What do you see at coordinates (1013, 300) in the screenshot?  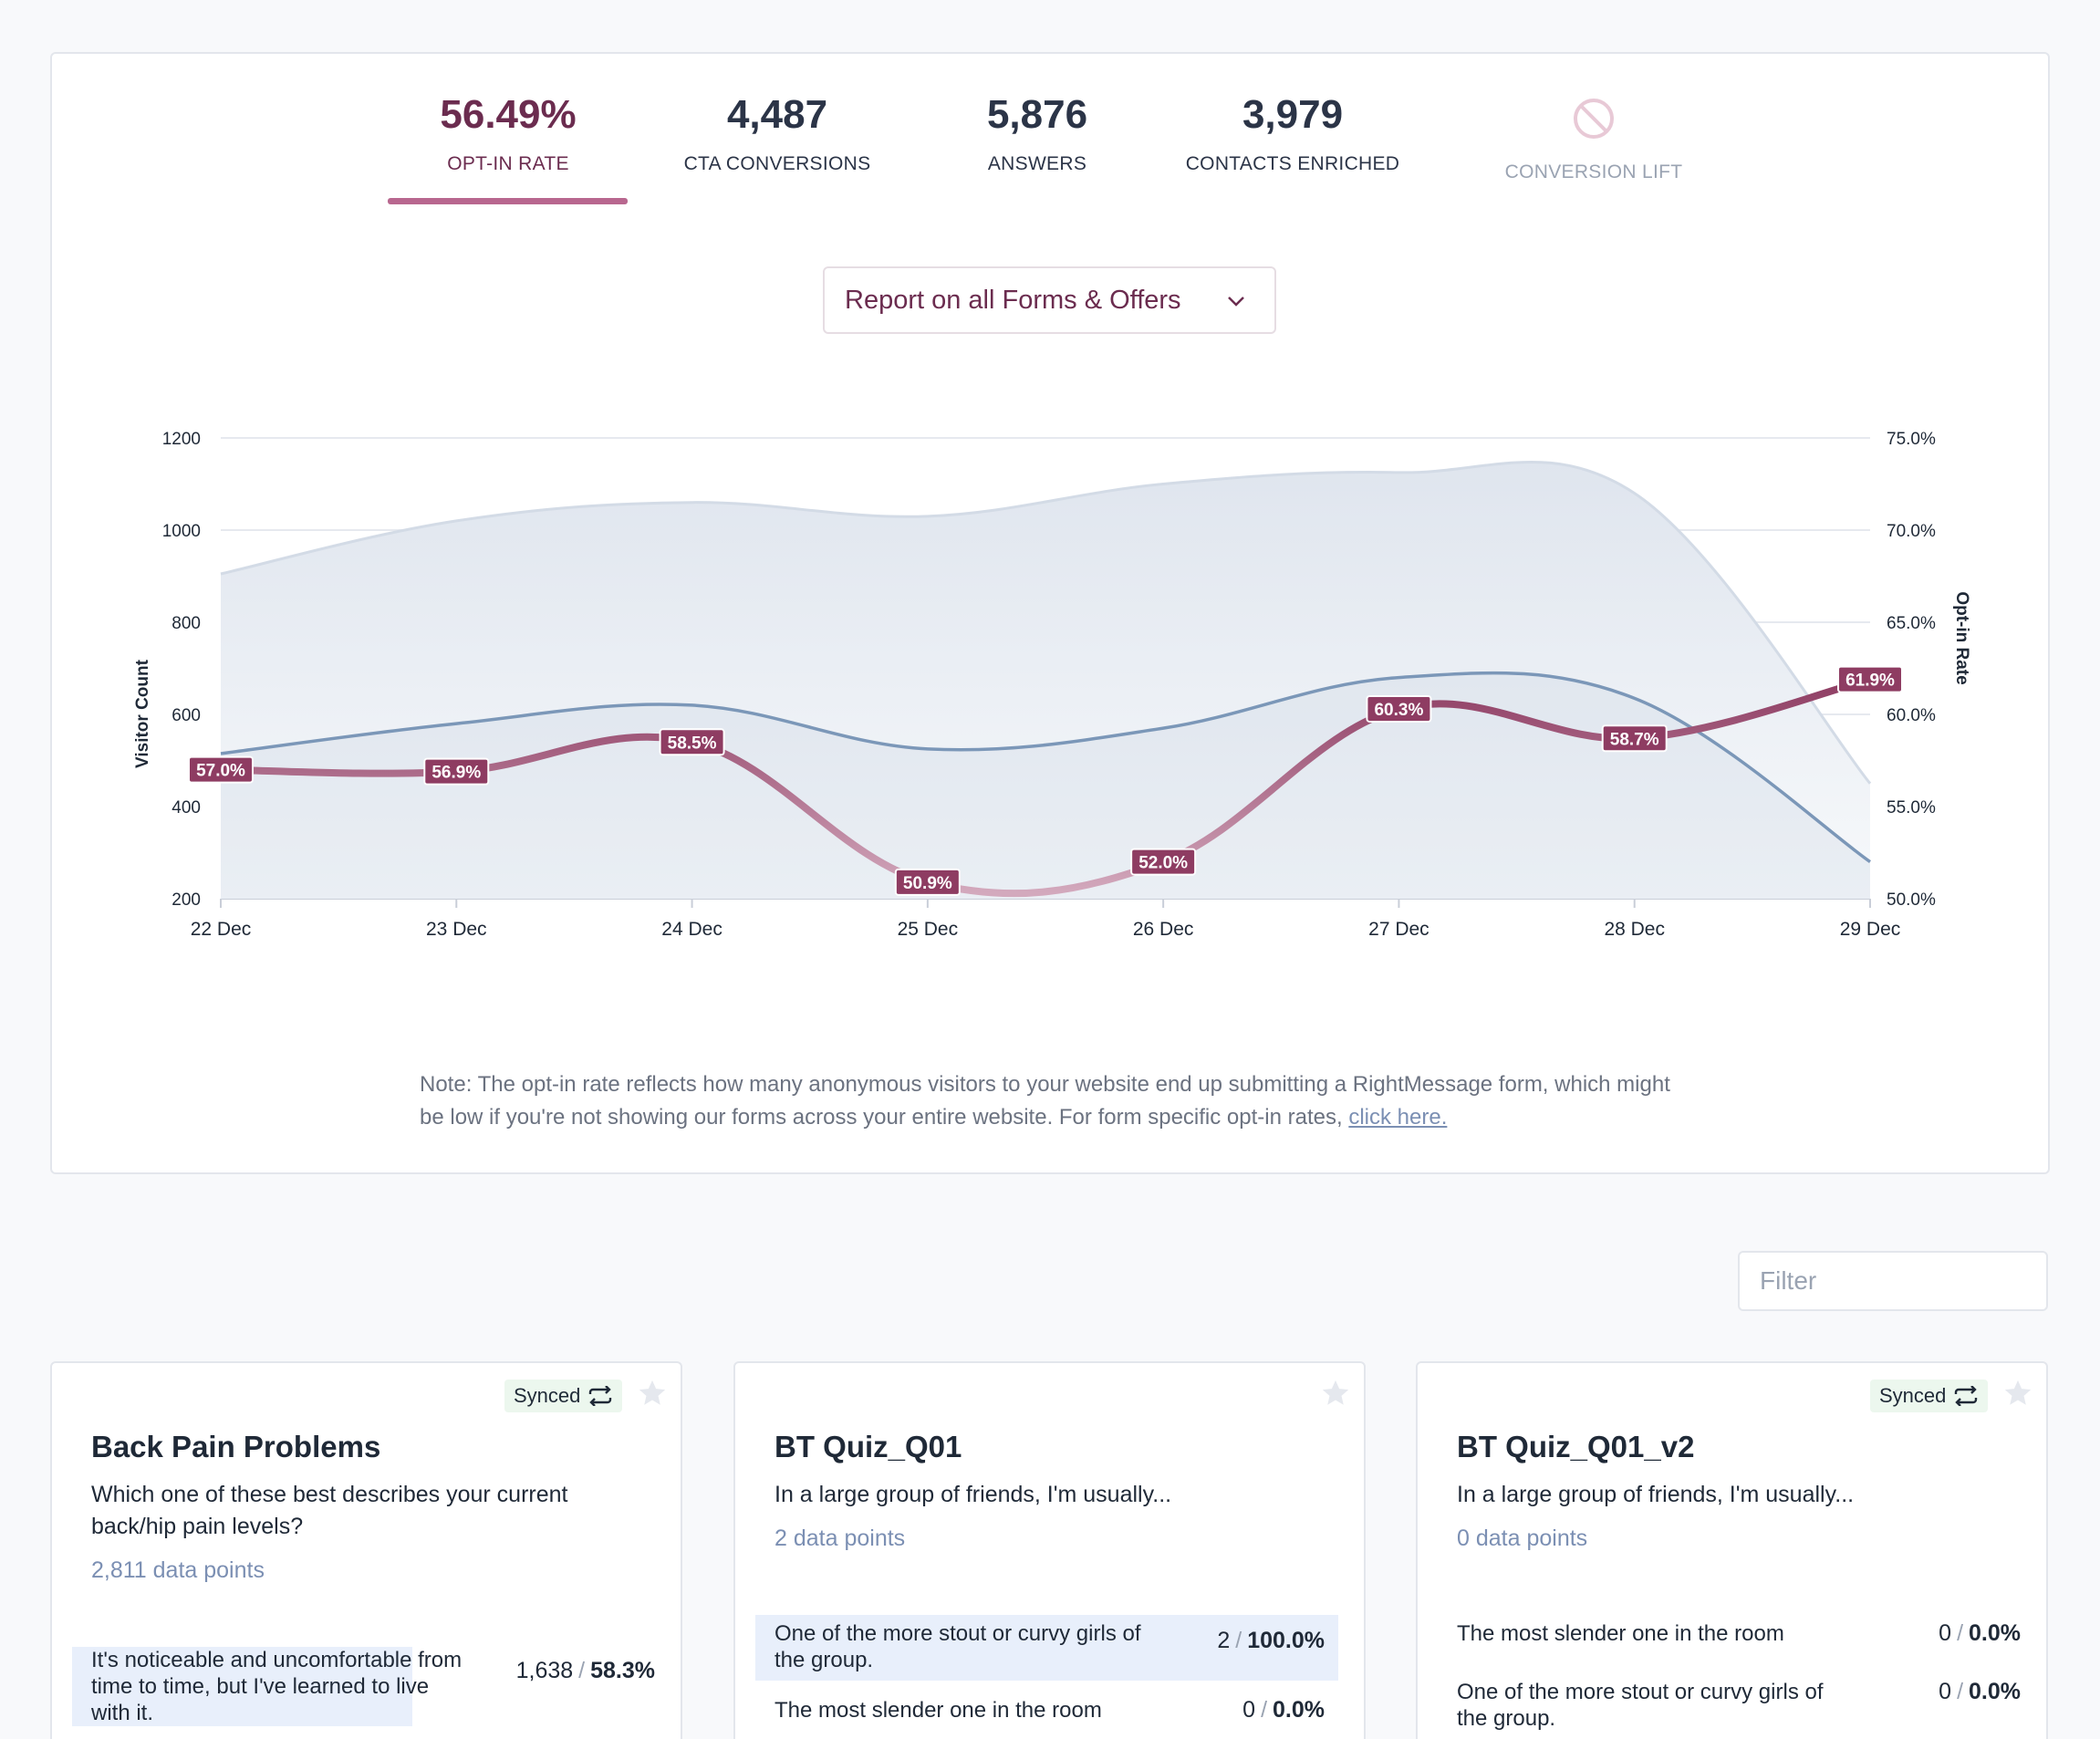 I see `report-selector-label: Report on all Forms & Offers` at bounding box center [1013, 300].